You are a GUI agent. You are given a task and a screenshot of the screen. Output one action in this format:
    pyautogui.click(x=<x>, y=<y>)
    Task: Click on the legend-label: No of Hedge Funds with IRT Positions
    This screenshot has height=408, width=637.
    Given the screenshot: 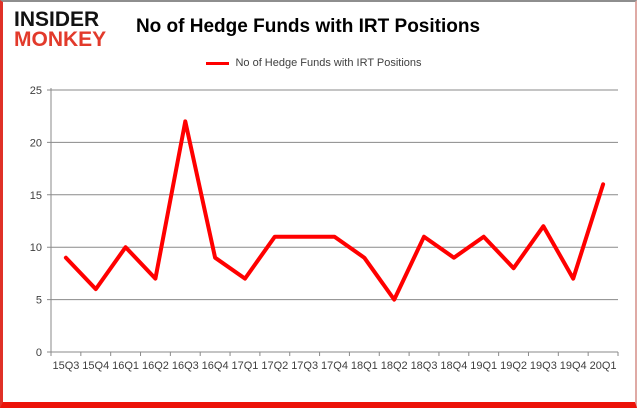 What is the action you would take?
    pyautogui.click(x=328, y=63)
    